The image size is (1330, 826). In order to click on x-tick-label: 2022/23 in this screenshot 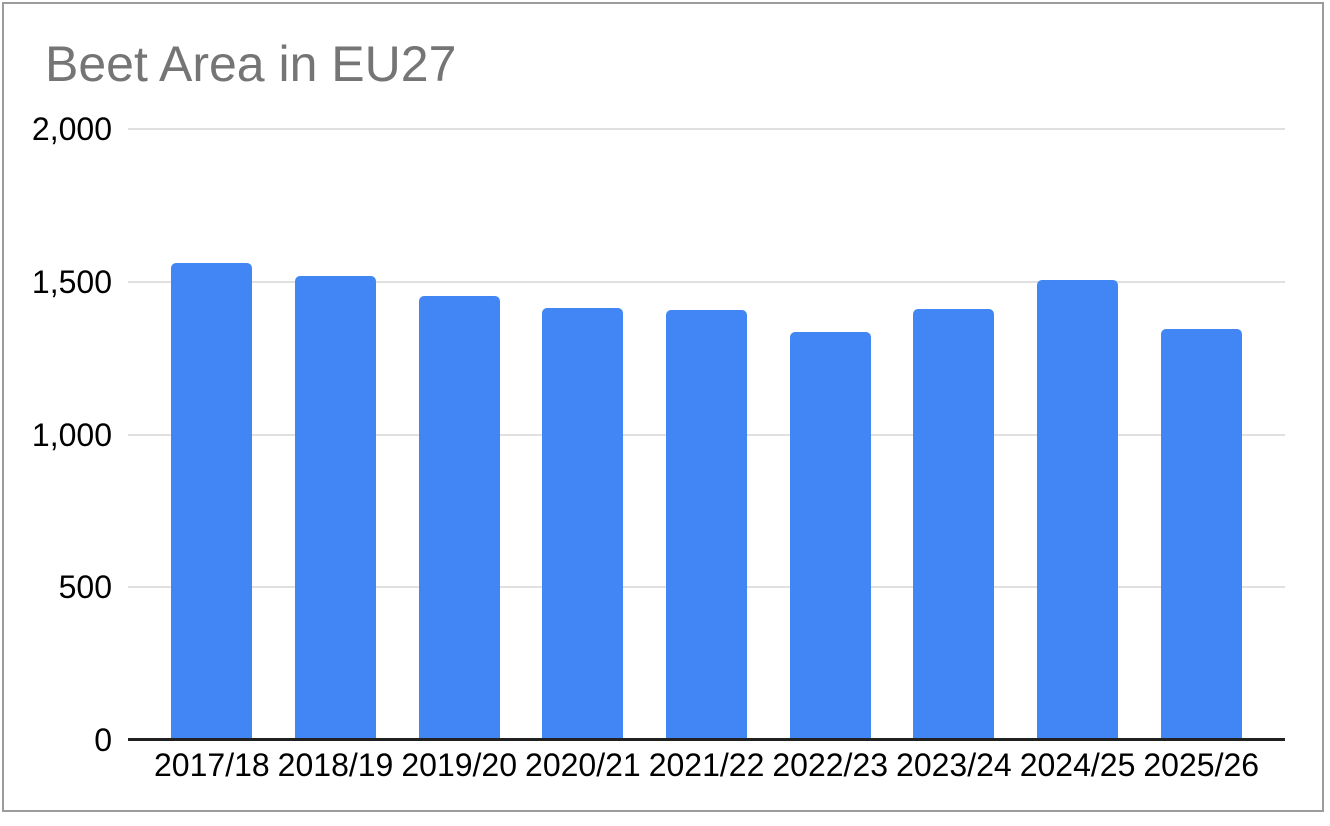, I will do `click(830, 765)`.